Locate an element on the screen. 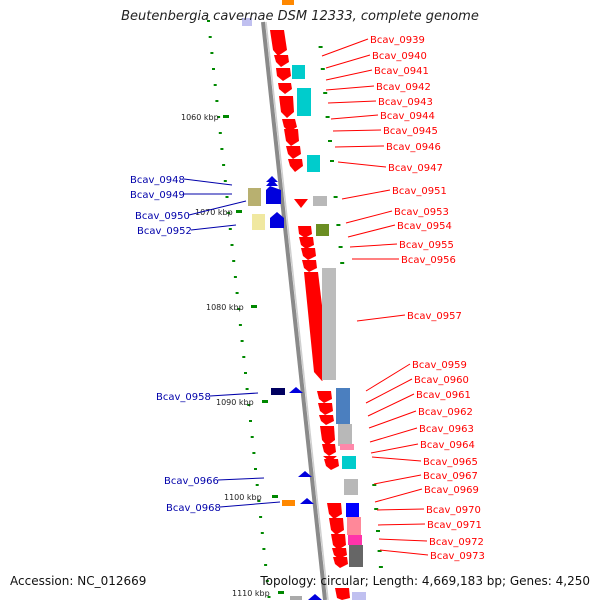 The width and height of the screenshot is (600, 600). gene-label-bcav-0956: Bcav_0956 is located at coordinates (428, 260).